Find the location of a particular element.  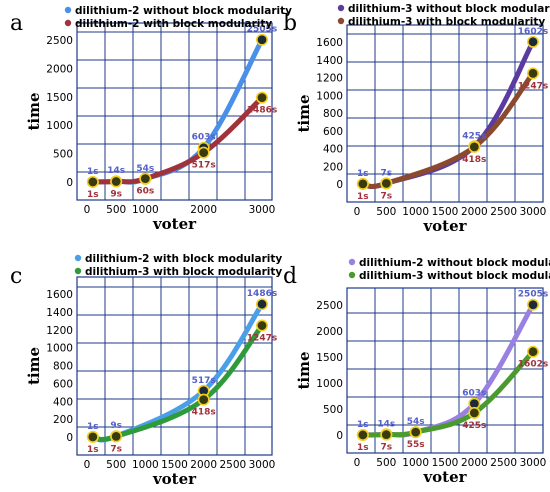

panel-letter-c: c is located at coordinates (16, 276).